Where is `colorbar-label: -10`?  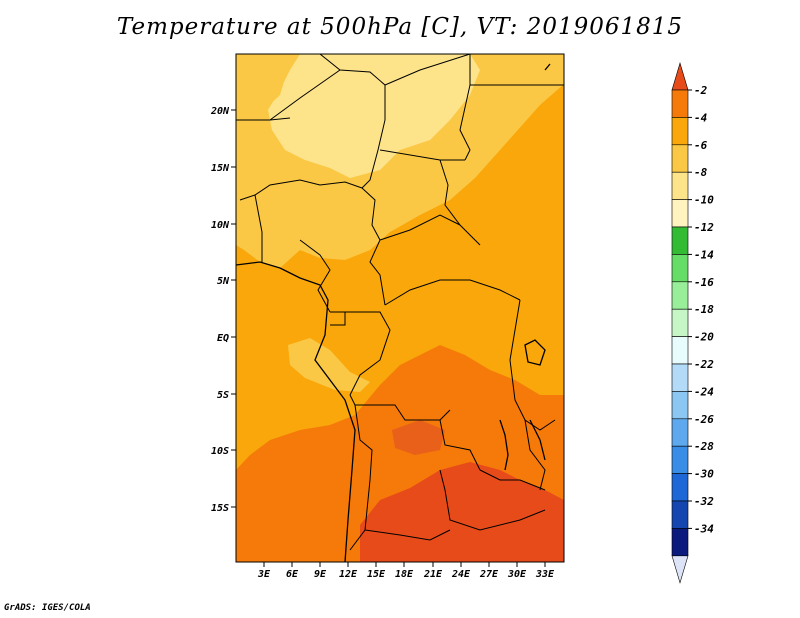 colorbar-label: -10 is located at coordinates (704, 200).